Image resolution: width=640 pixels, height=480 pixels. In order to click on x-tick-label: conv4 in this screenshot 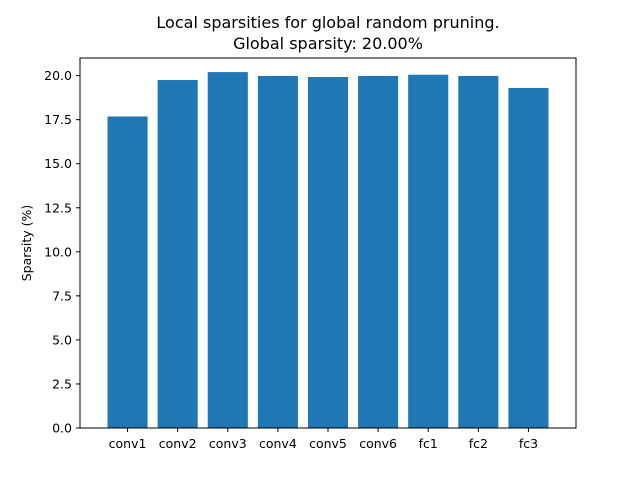, I will do `click(278, 443)`.